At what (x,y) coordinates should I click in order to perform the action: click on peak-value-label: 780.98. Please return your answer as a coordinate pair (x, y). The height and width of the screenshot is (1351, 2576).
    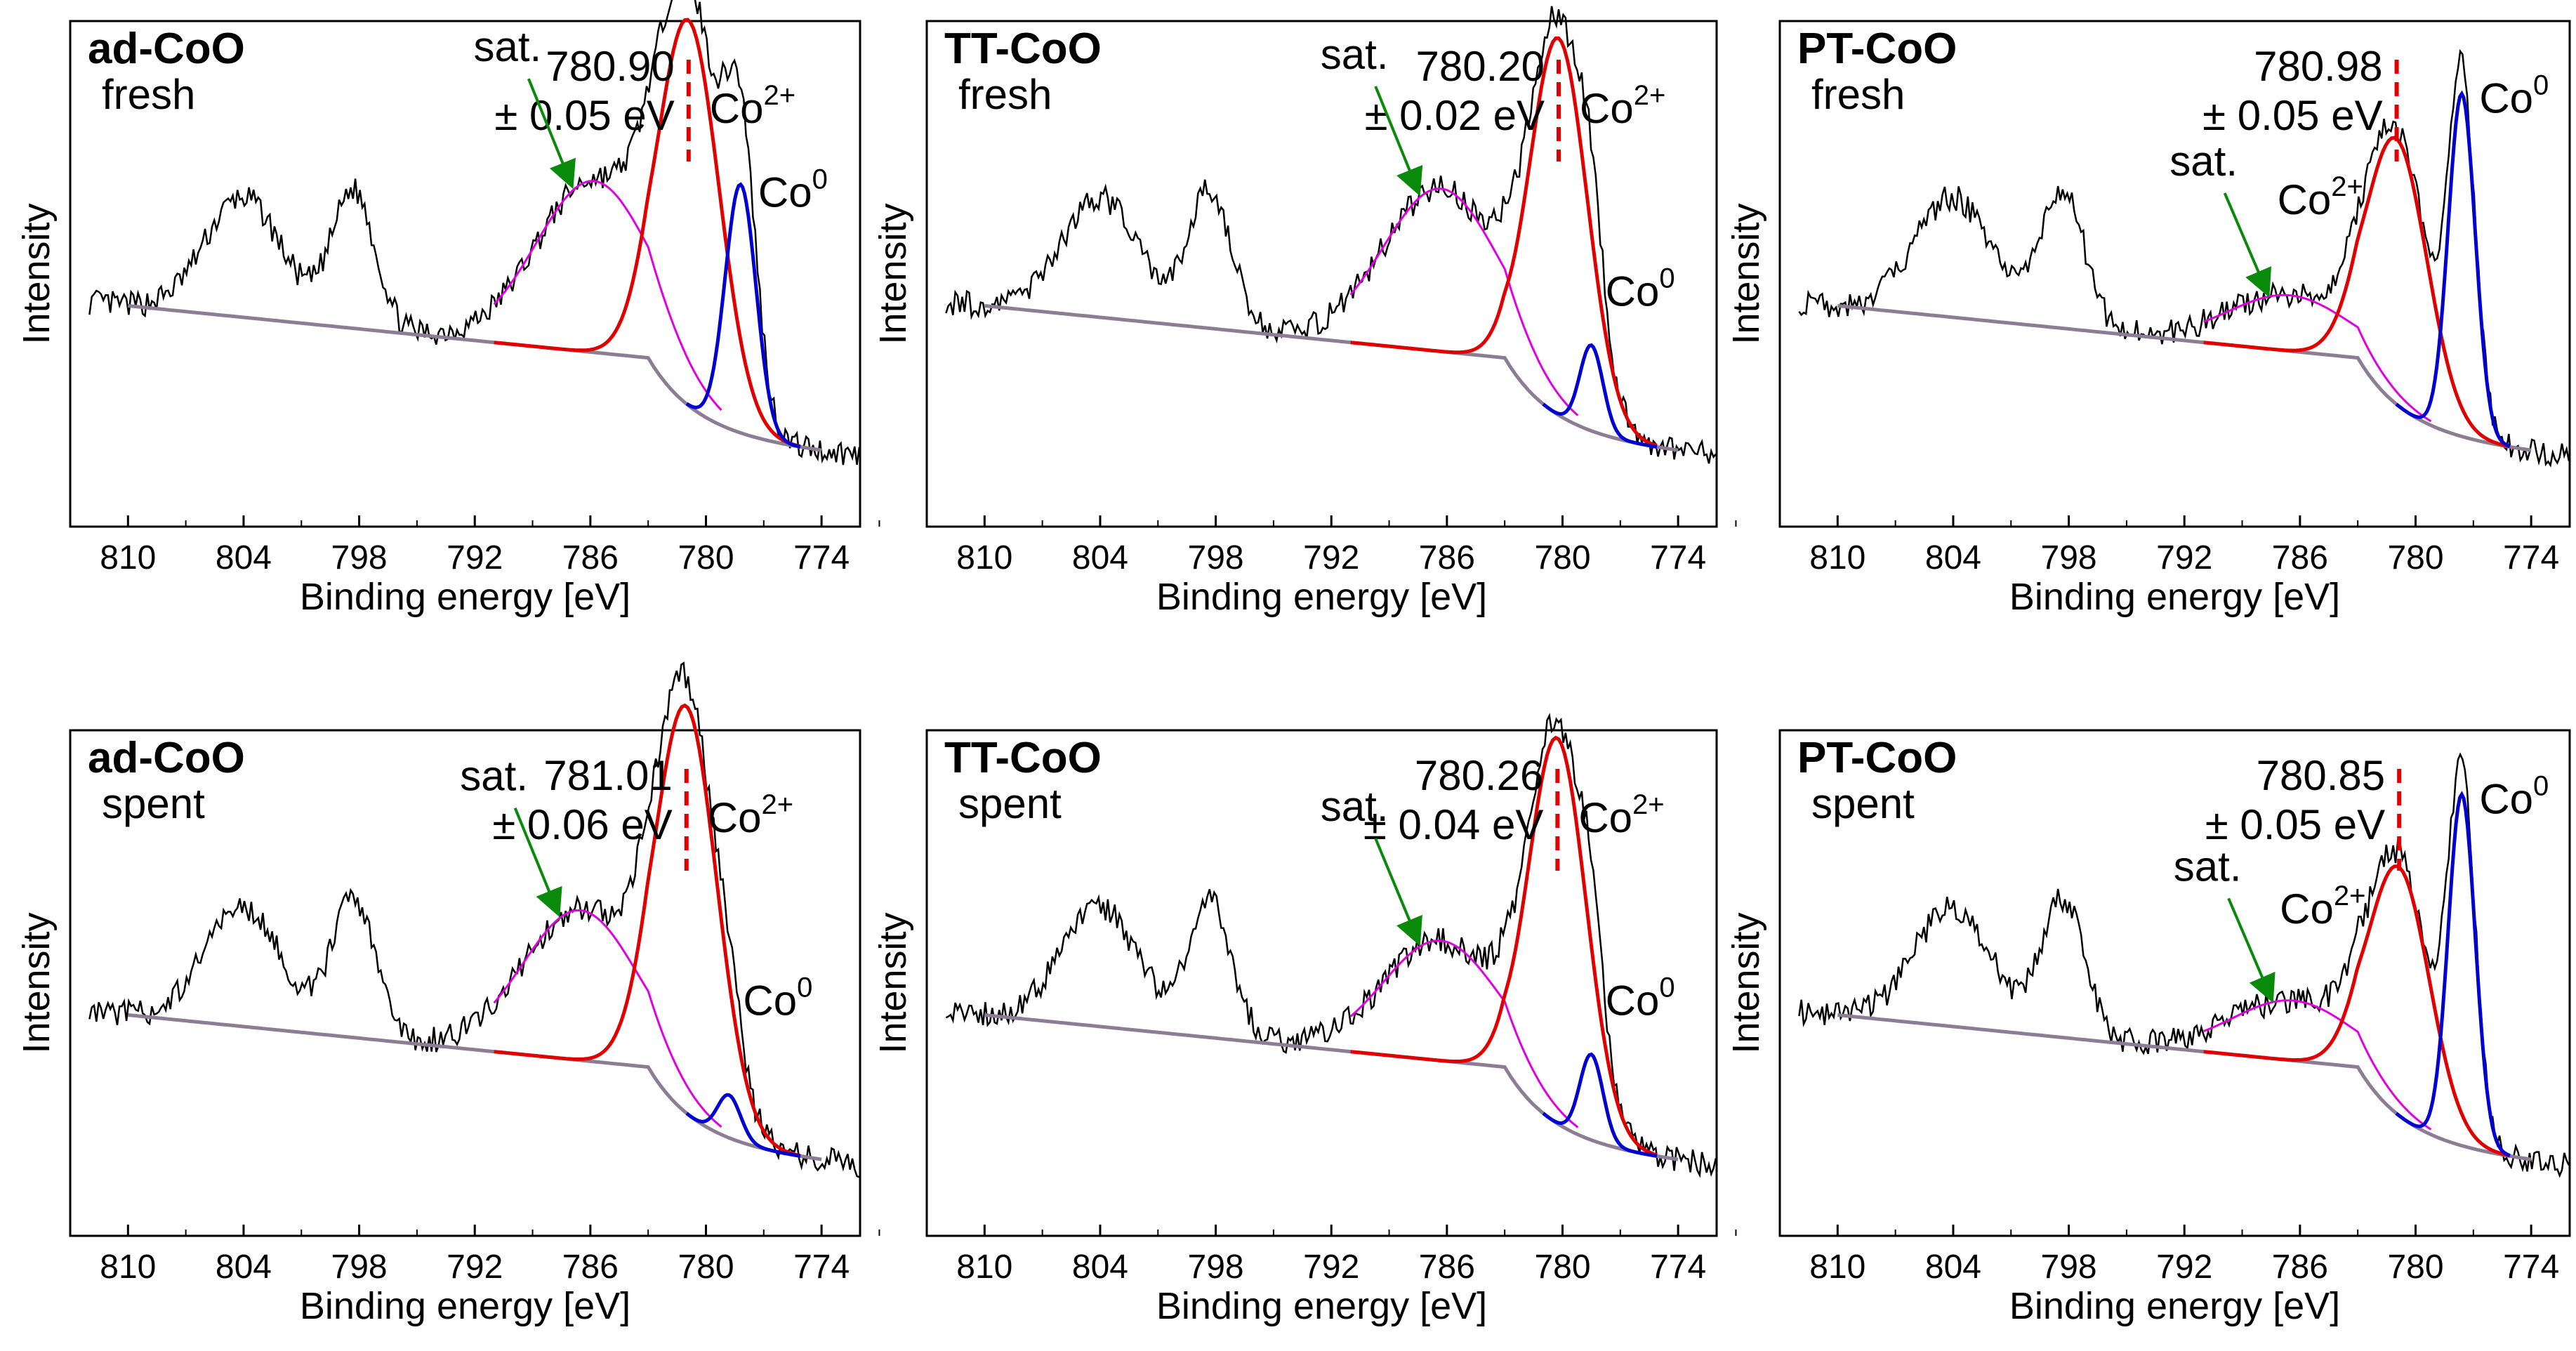
    Looking at the image, I should click on (2318, 66).